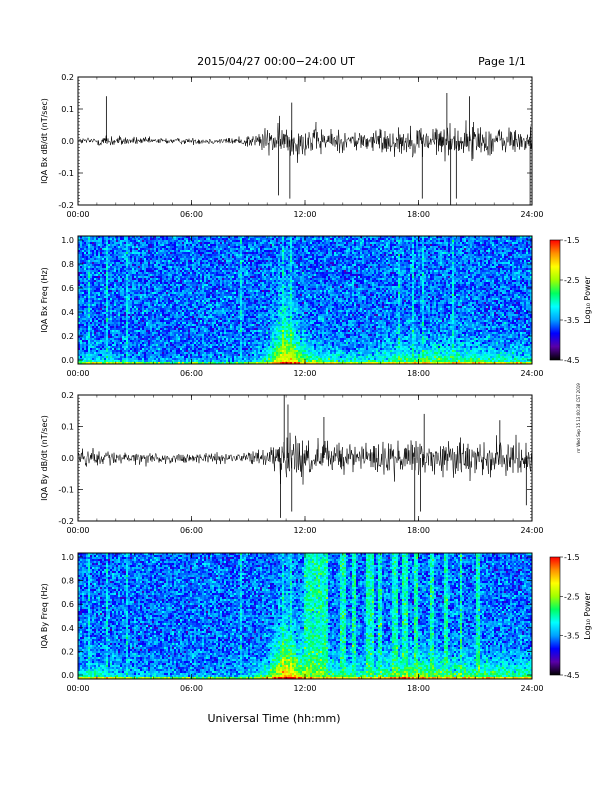  Describe the element at coordinates (66, 173) in the screenshot. I see `y-tick-label: -0.1` at that location.